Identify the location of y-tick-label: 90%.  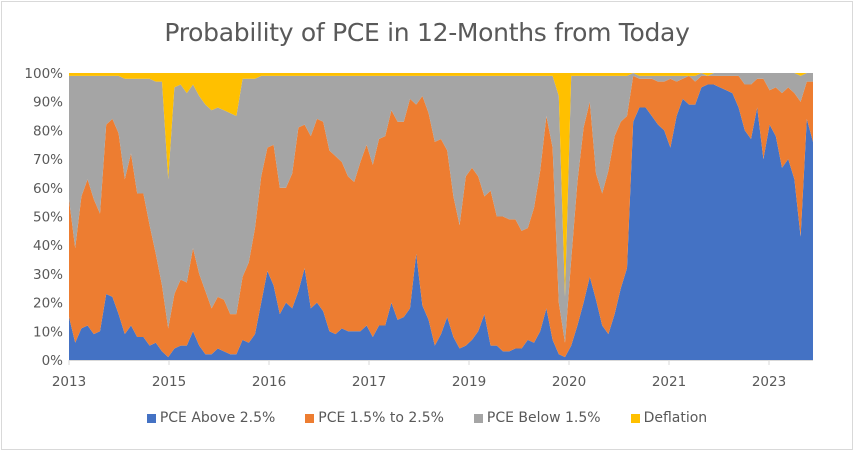
(48, 103).